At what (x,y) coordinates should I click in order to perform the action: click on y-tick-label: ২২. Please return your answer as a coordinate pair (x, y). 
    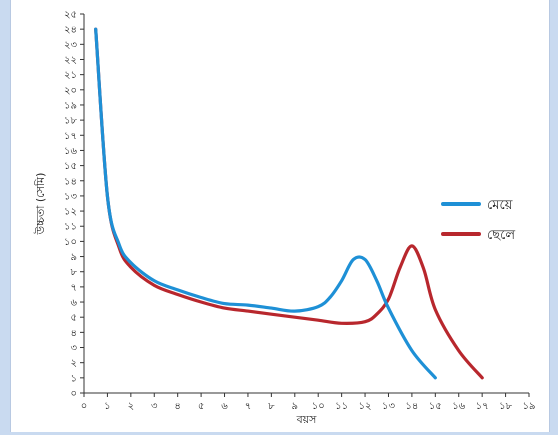
    Looking at the image, I should click on (70, 60).